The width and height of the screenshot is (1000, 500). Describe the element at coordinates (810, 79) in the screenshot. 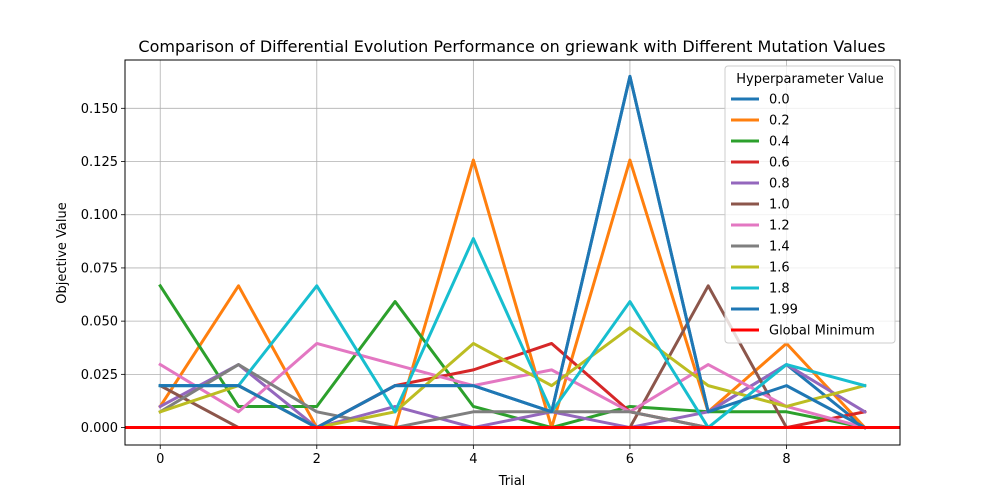

I see `legend-title: Hyperparameter Value` at that location.